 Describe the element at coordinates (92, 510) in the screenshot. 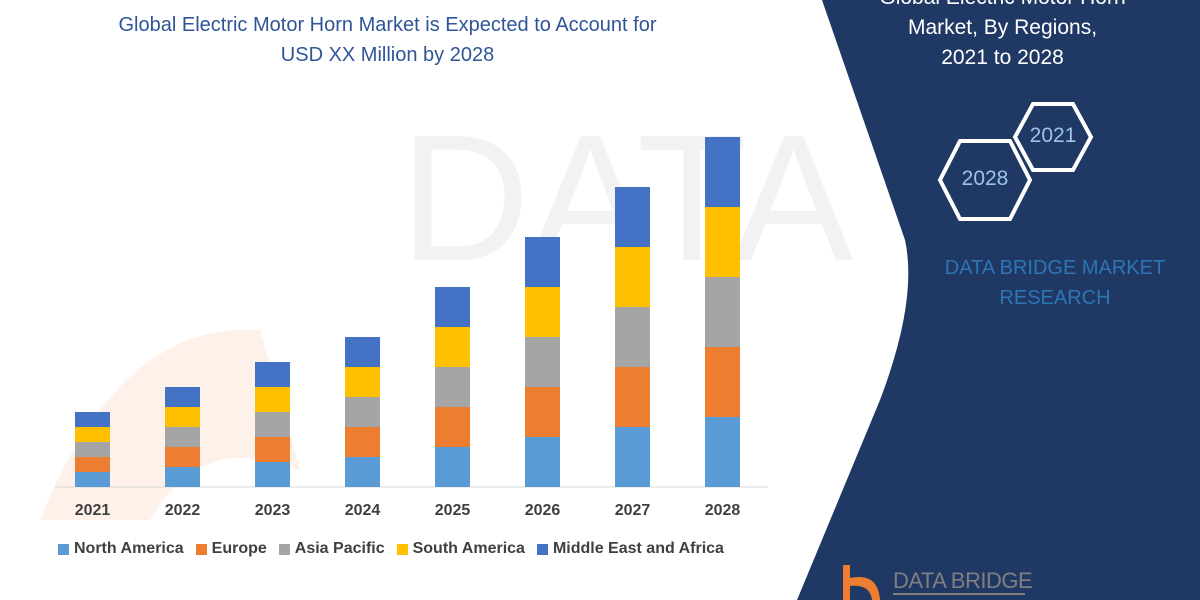

I see `x-tick-label-2021: 2021` at that location.